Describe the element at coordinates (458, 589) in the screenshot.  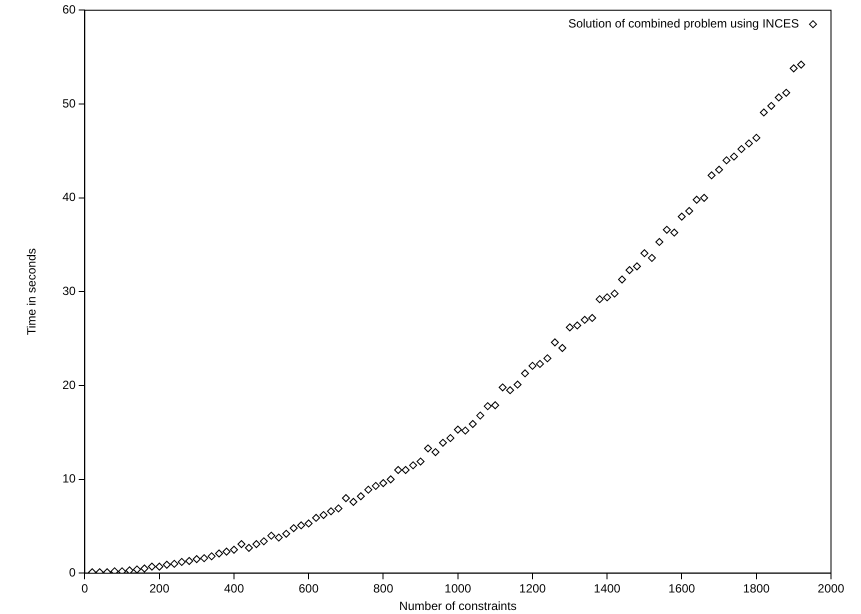
I see `x-tick-label: 1000` at that location.